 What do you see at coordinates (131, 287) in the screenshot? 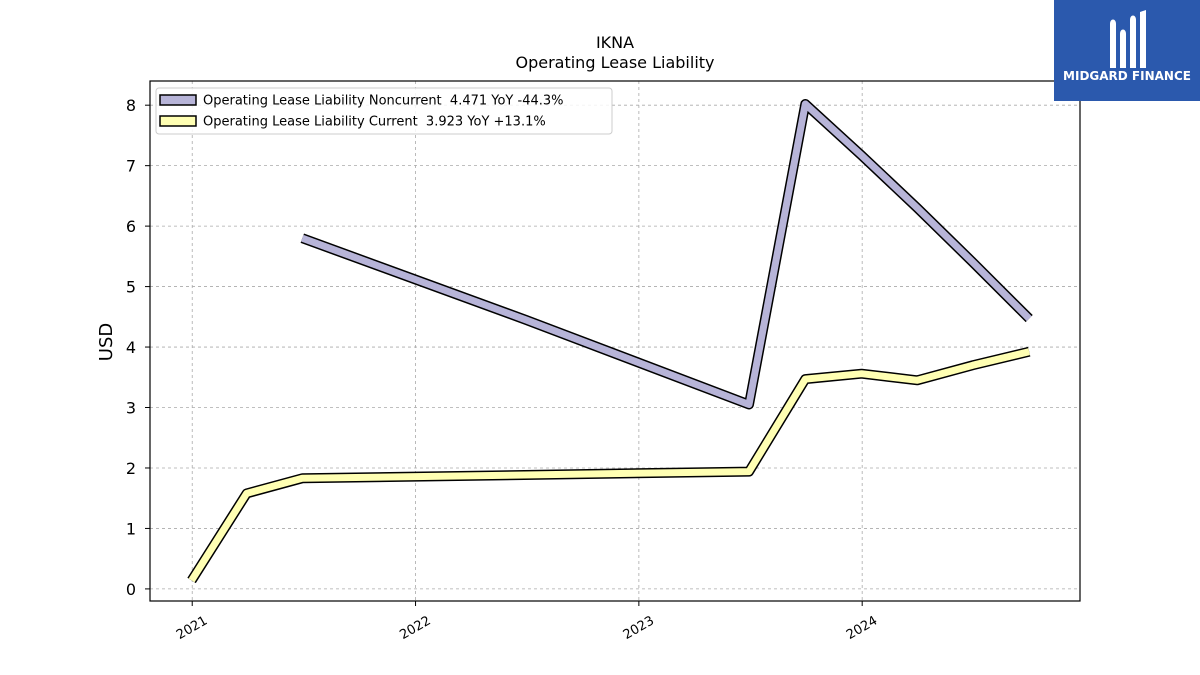
I see `y-tick-label: 5` at bounding box center [131, 287].